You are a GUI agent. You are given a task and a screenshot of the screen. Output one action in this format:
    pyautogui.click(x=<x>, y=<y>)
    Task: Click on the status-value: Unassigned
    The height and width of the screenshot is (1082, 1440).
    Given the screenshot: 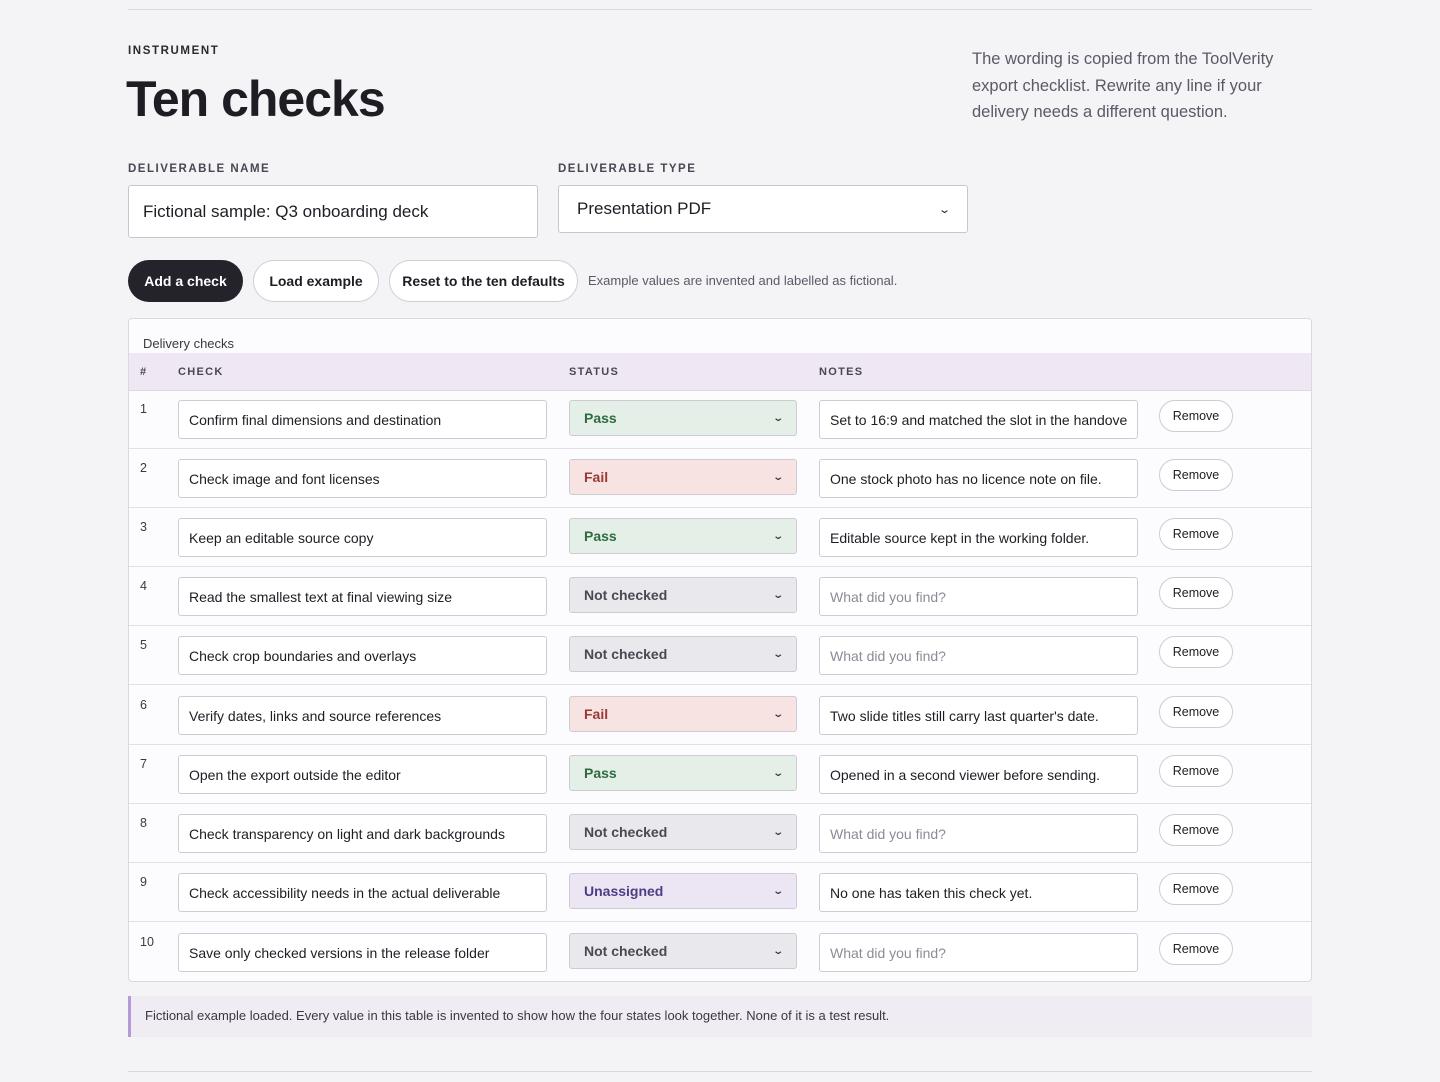 What is the action you would take?
    pyautogui.click(x=624, y=891)
    